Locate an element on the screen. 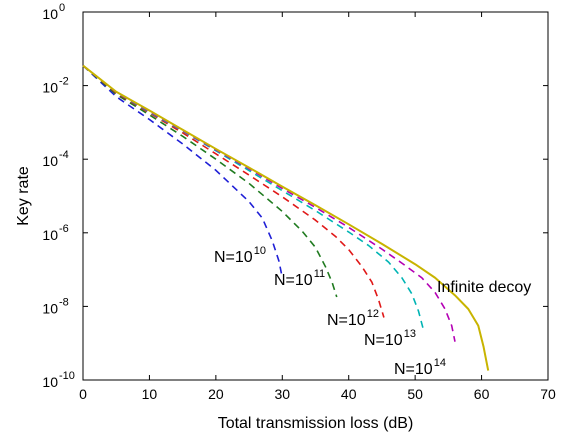  series-label-0: N=10 is located at coordinates (233, 257).